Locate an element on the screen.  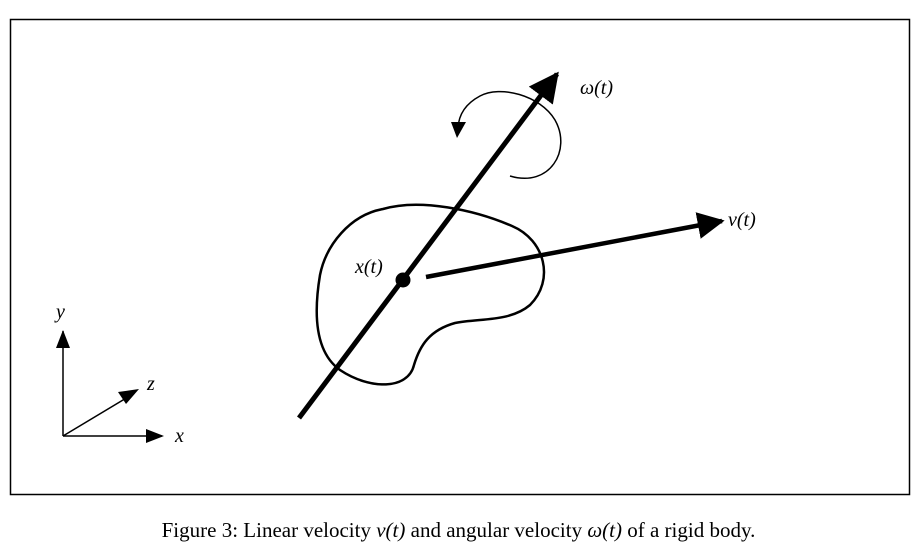
caption-prefix: Figure 3: Linear velocity is located at coordinates (269, 530).